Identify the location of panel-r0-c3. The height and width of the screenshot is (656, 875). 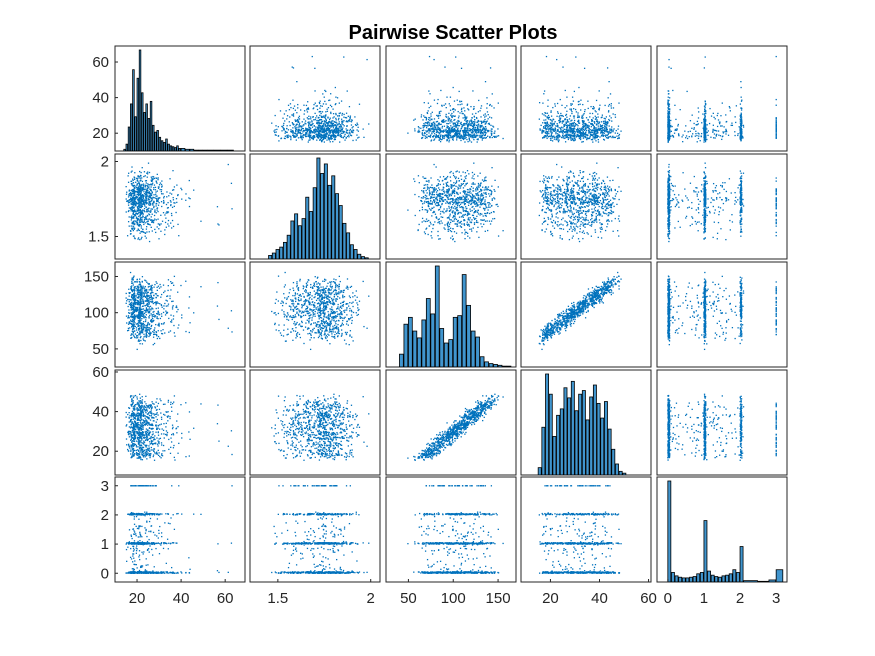
(586, 98).